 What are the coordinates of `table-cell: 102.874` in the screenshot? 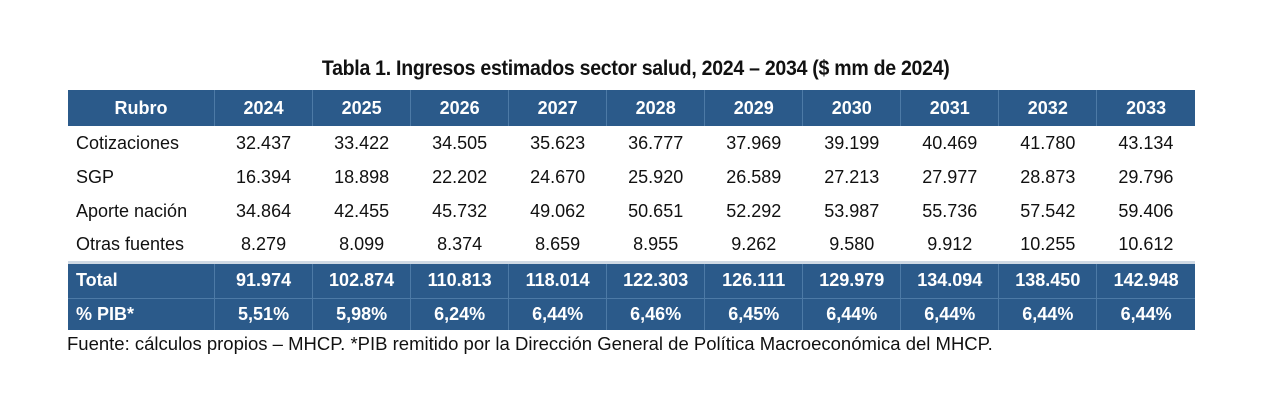 It's located at (361, 279).